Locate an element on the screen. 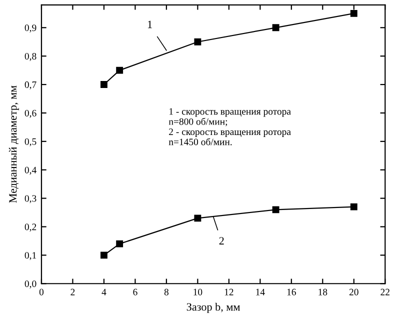 This screenshot has width=395, height=326. x-tick-label: 12 is located at coordinates (229, 292).